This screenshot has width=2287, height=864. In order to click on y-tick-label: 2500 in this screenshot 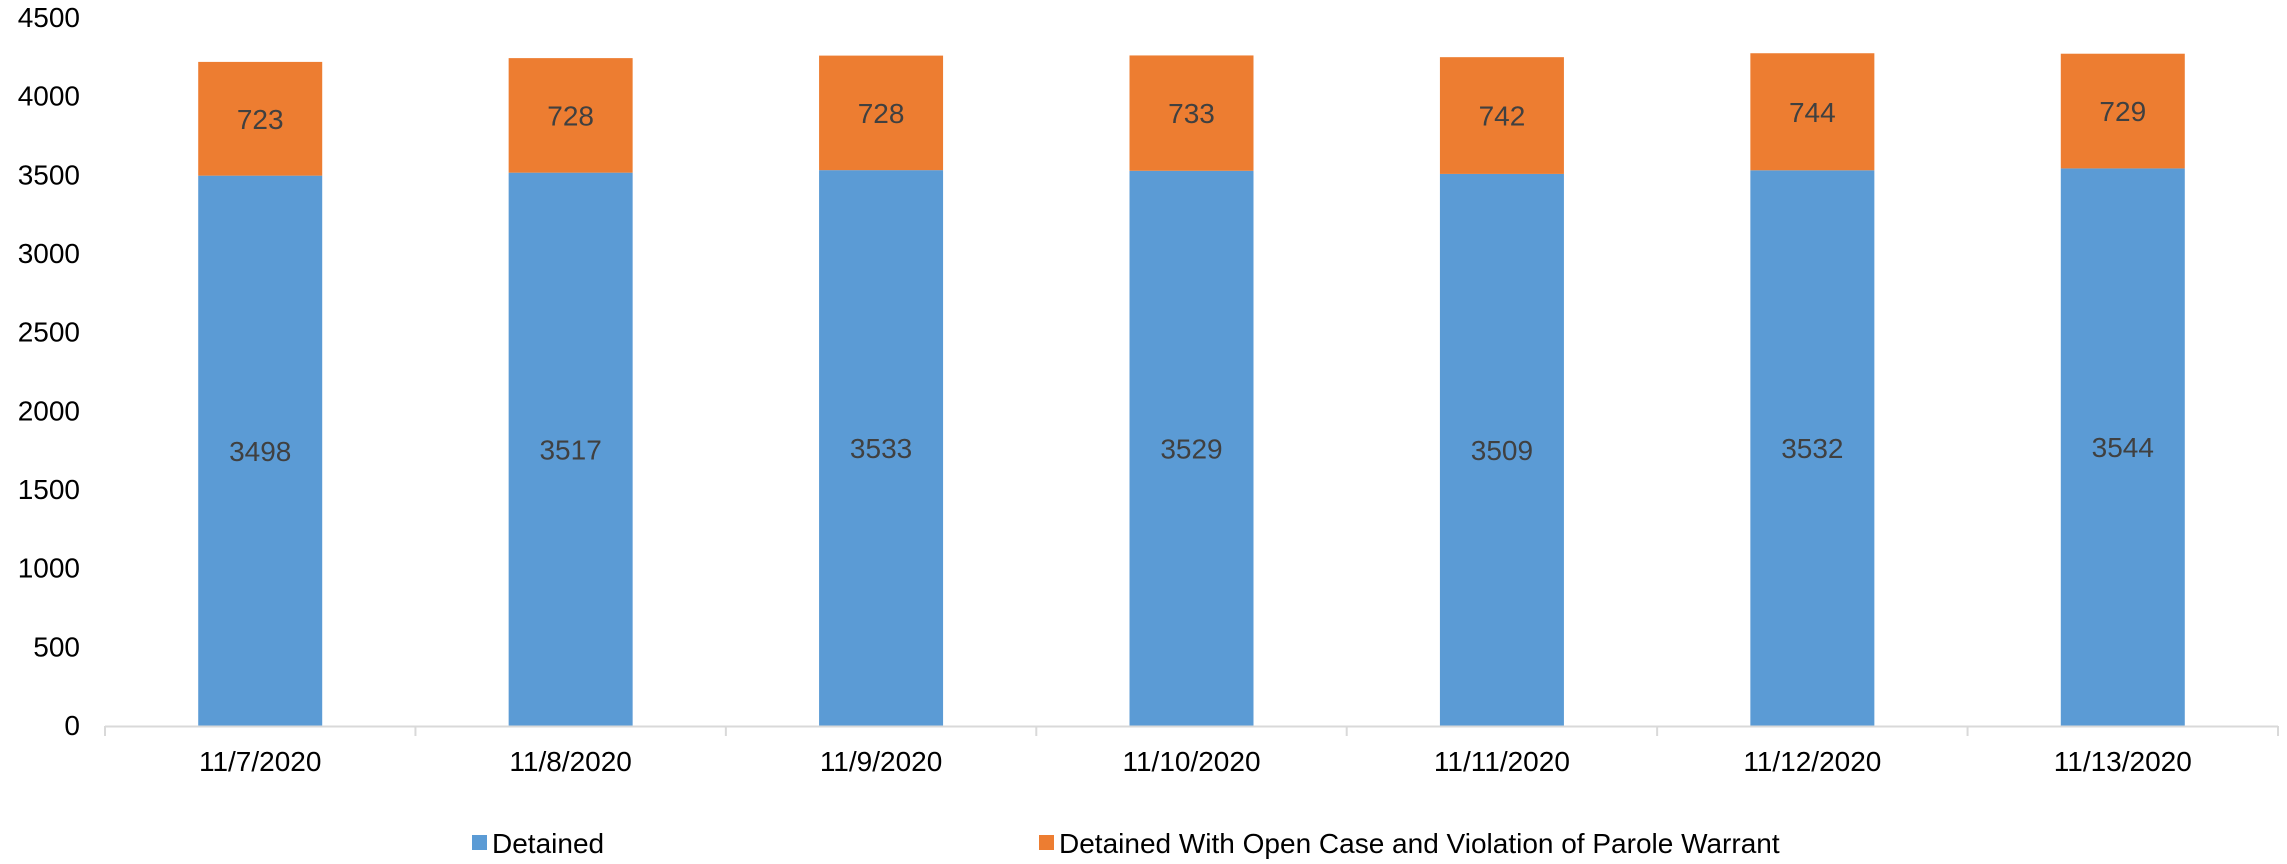, I will do `click(49, 332)`.